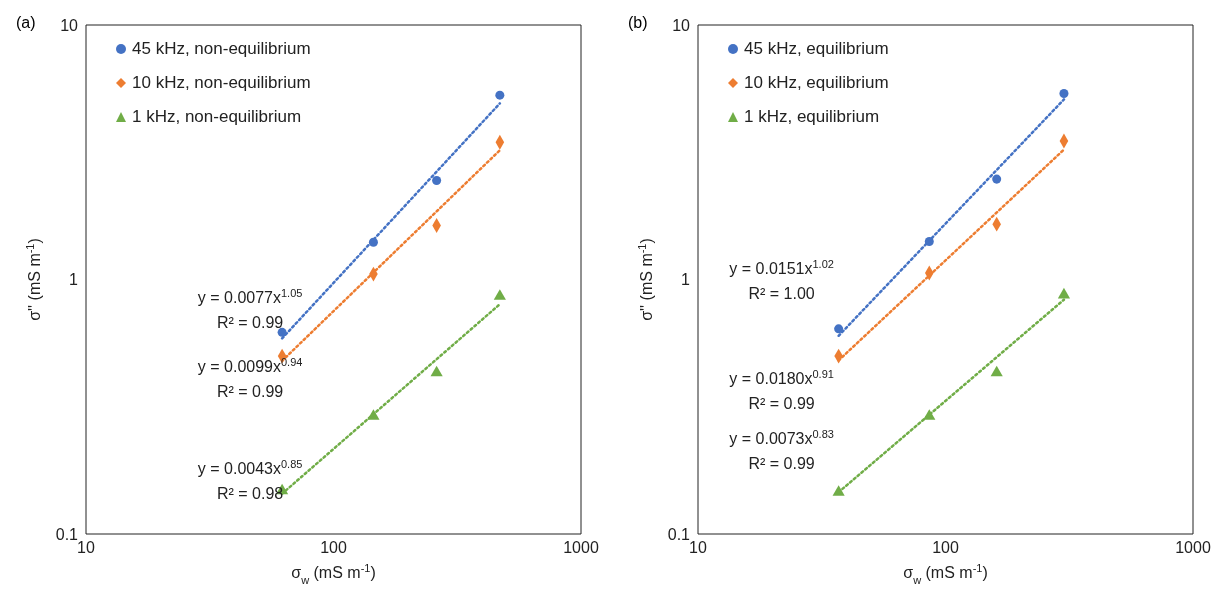  What do you see at coordinates (221, 49) in the screenshot?
I see `legend-label: 45 kHz, non-equilibrium` at bounding box center [221, 49].